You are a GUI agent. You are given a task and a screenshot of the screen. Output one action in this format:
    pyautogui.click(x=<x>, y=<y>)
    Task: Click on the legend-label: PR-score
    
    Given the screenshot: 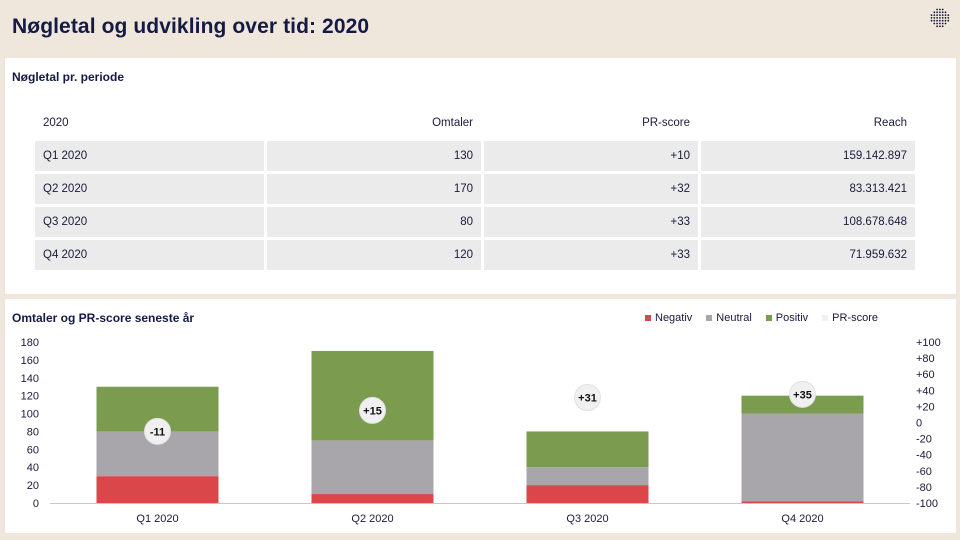 What is the action you would take?
    pyautogui.click(x=855, y=318)
    